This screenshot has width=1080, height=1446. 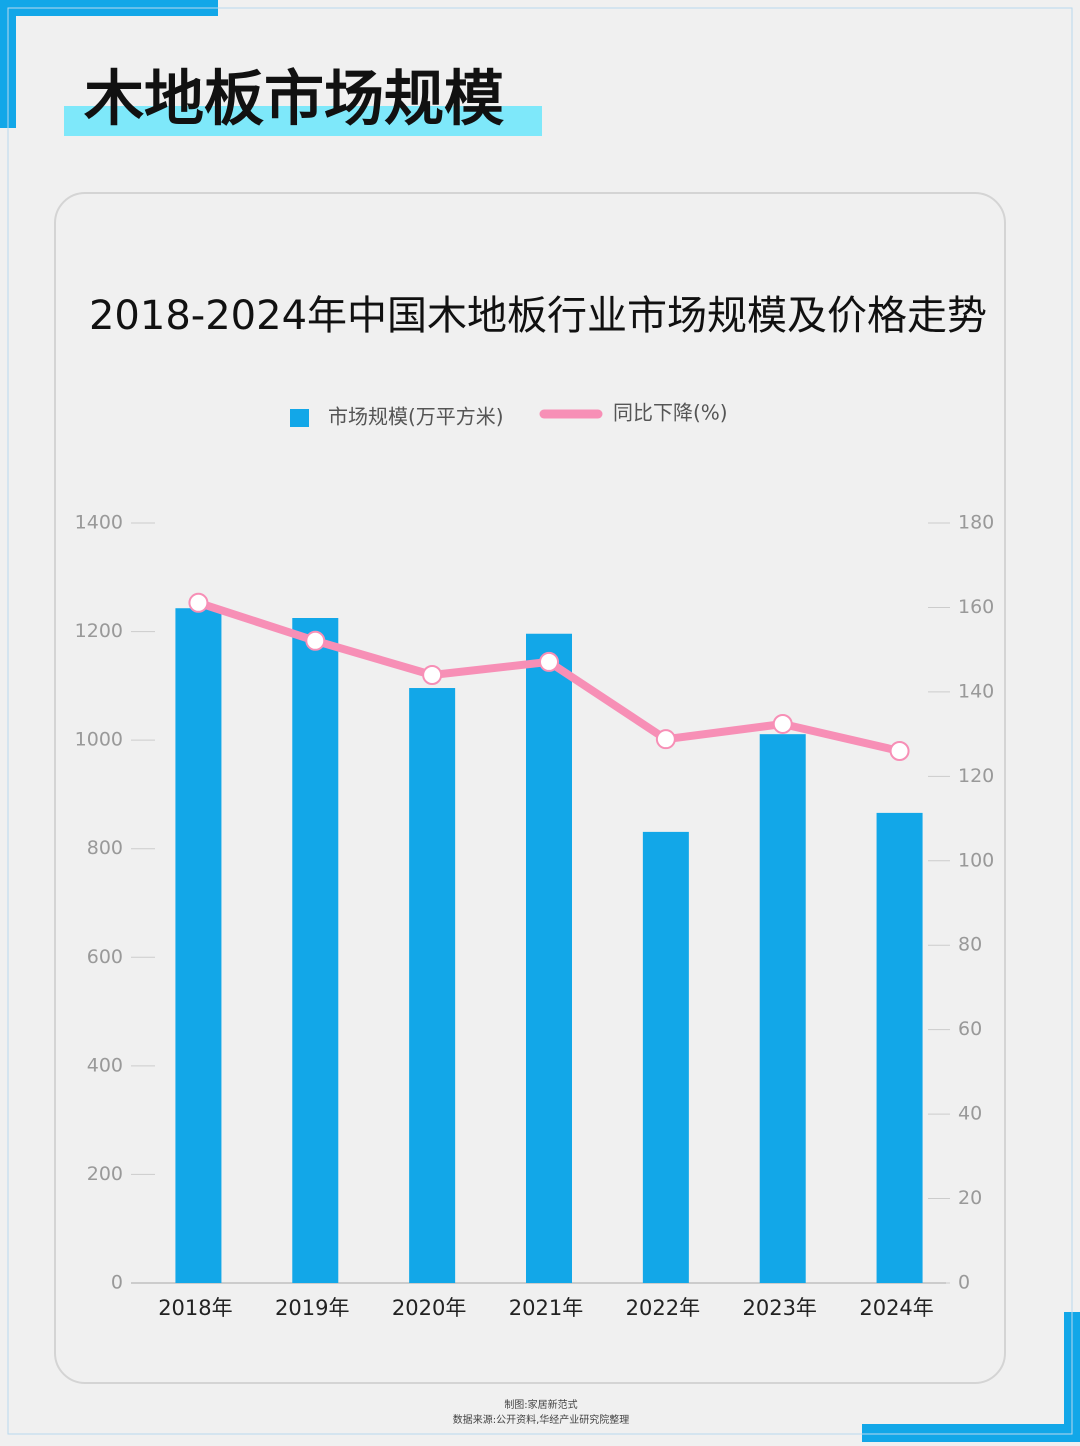 What do you see at coordinates (99, 740) in the screenshot?
I see `y-tick-label: 1000` at bounding box center [99, 740].